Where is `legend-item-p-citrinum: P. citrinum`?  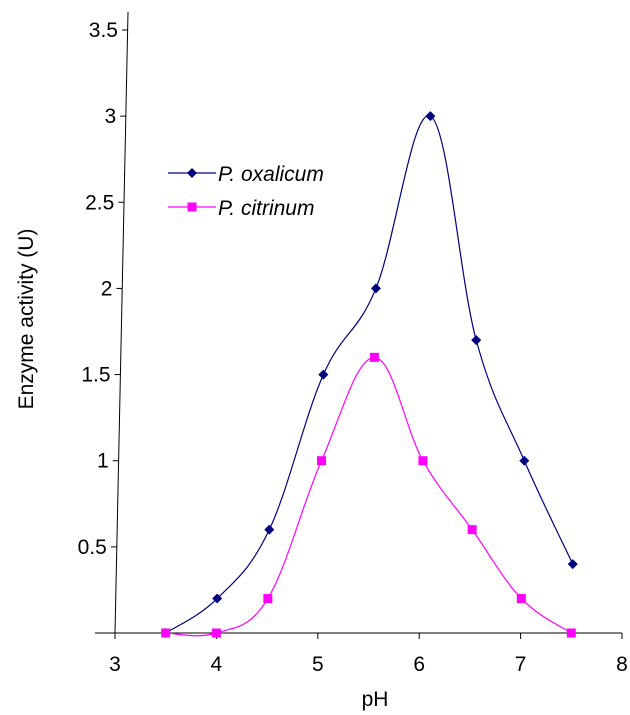 legend-item-p-citrinum: P. citrinum is located at coordinates (241, 208).